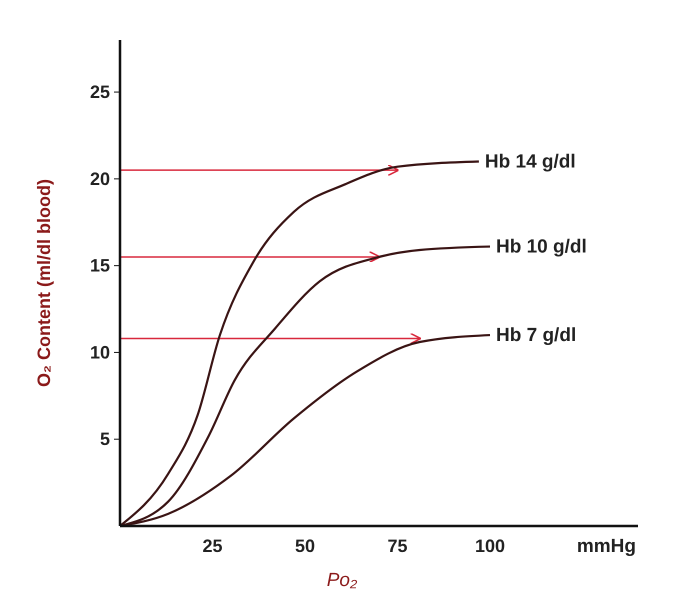 The image size is (678, 606). What do you see at coordinates (606, 546) in the screenshot?
I see `text: mmHg` at bounding box center [606, 546].